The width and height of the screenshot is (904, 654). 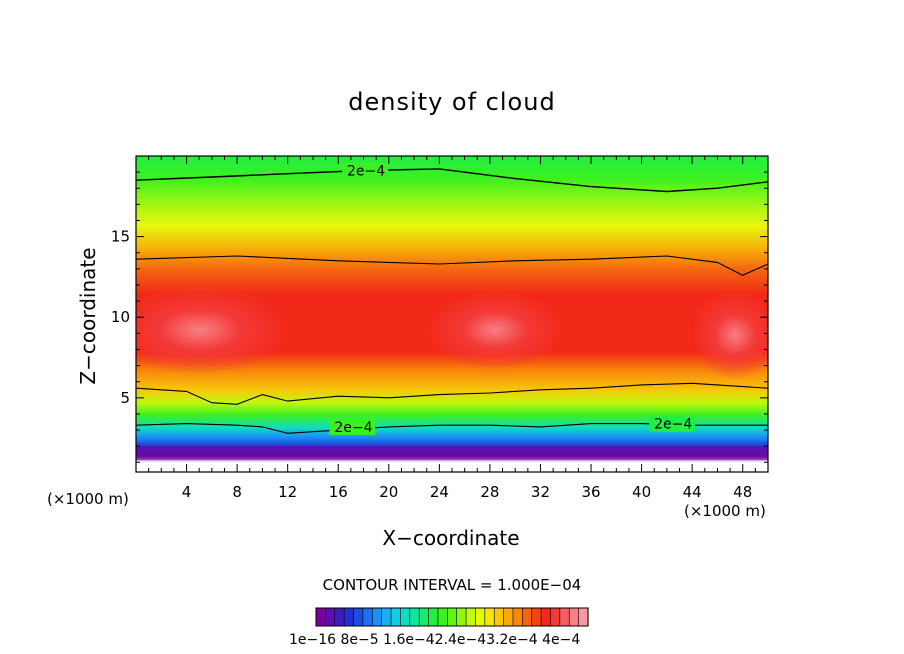 I want to click on y-axis-label: Z−coordinate, so click(x=88, y=316).